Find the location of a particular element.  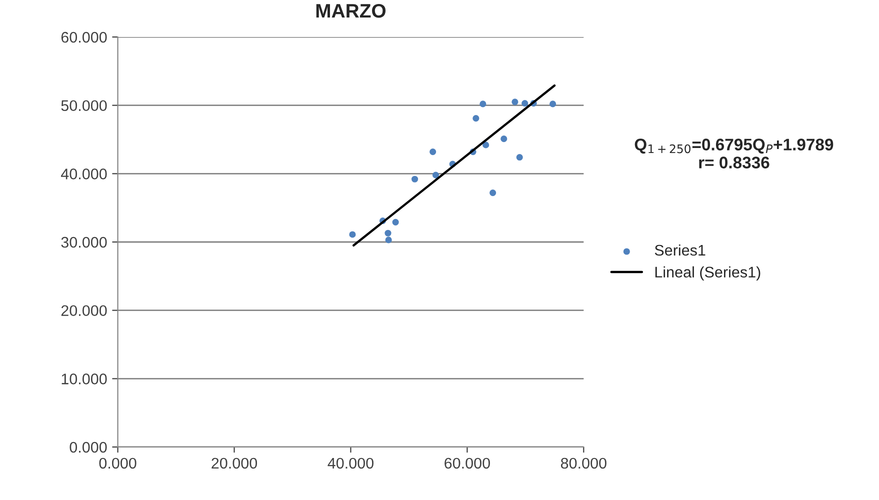

y-tick-label: 40.000 is located at coordinates (83, 174).